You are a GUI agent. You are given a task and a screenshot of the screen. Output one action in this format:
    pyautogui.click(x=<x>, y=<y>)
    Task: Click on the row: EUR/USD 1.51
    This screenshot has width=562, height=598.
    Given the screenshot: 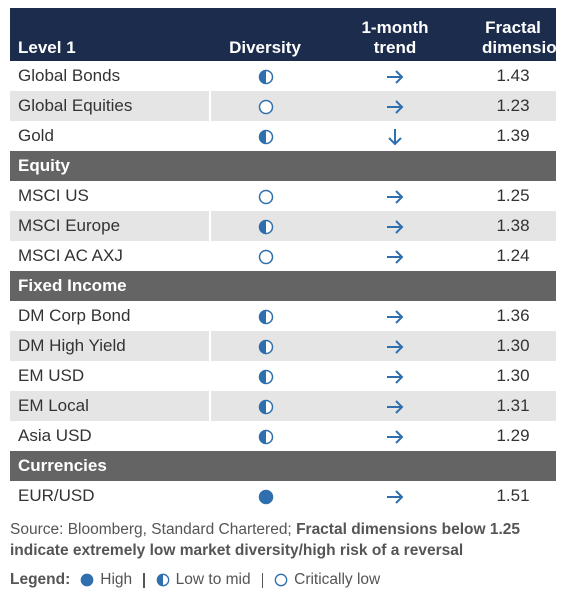 What is the action you would take?
    pyautogui.click(x=283, y=496)
    